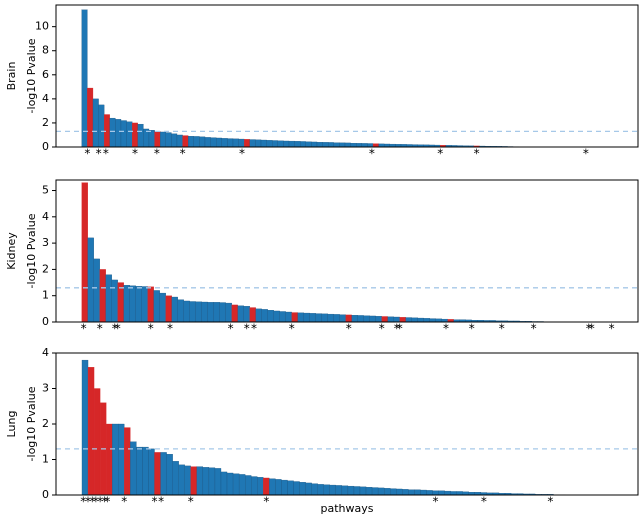 The width and height of the screenshot is (640, 516). I want to click on y-tick-label: 5, so click(45, 190).